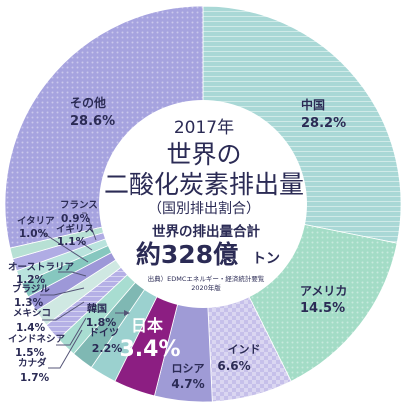  What do you see at coordinates (30, 353) in the screenshot?
I see `slice-8-value: 1.5%` at bounding box center [30, 353].